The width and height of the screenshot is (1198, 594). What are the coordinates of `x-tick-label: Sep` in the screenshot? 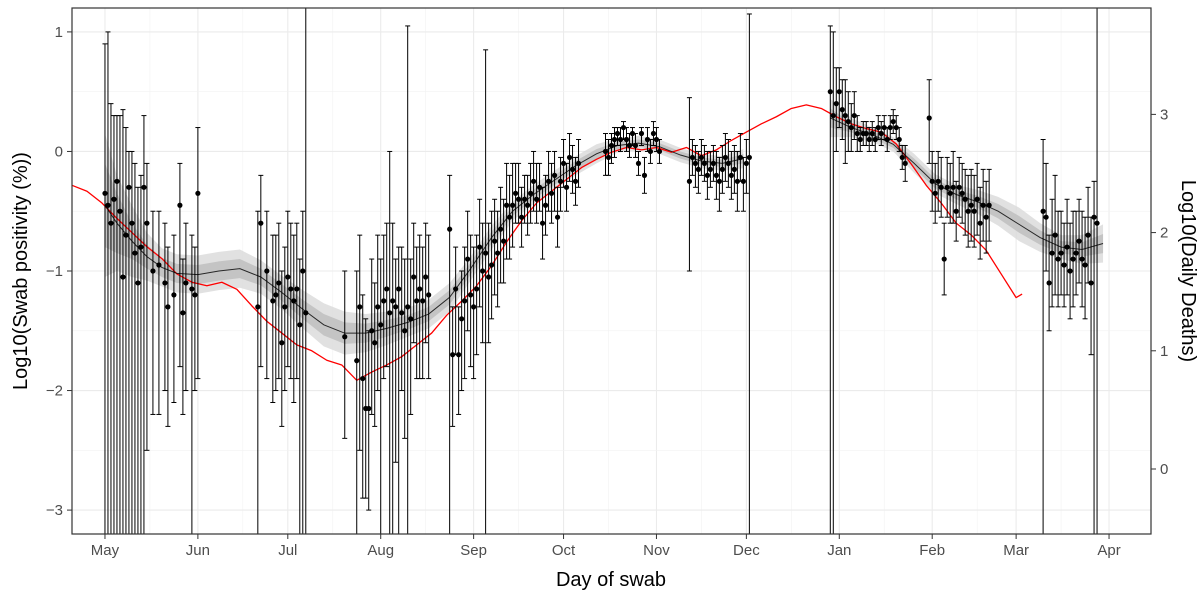 It's located at (473, 550).